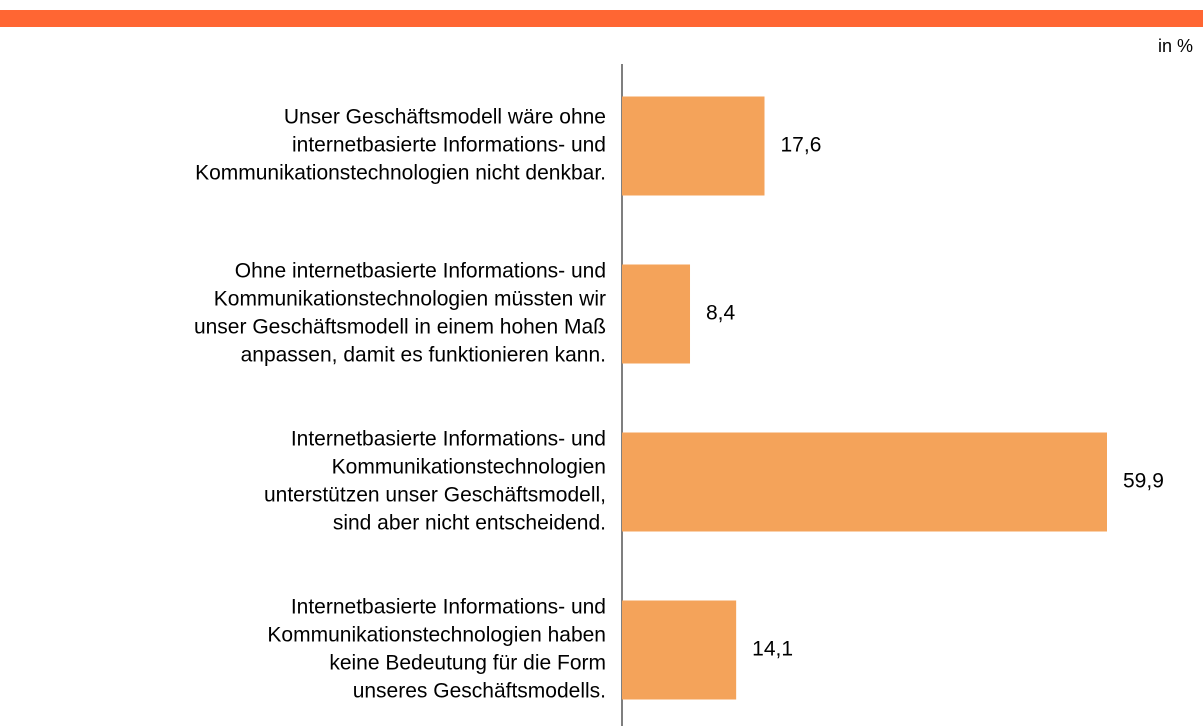 The height and width of the screenshot is (726, 1203). Describe the element at coordinates (1175, 46) in the screenshot. I see `unit-label: in %` at that location.